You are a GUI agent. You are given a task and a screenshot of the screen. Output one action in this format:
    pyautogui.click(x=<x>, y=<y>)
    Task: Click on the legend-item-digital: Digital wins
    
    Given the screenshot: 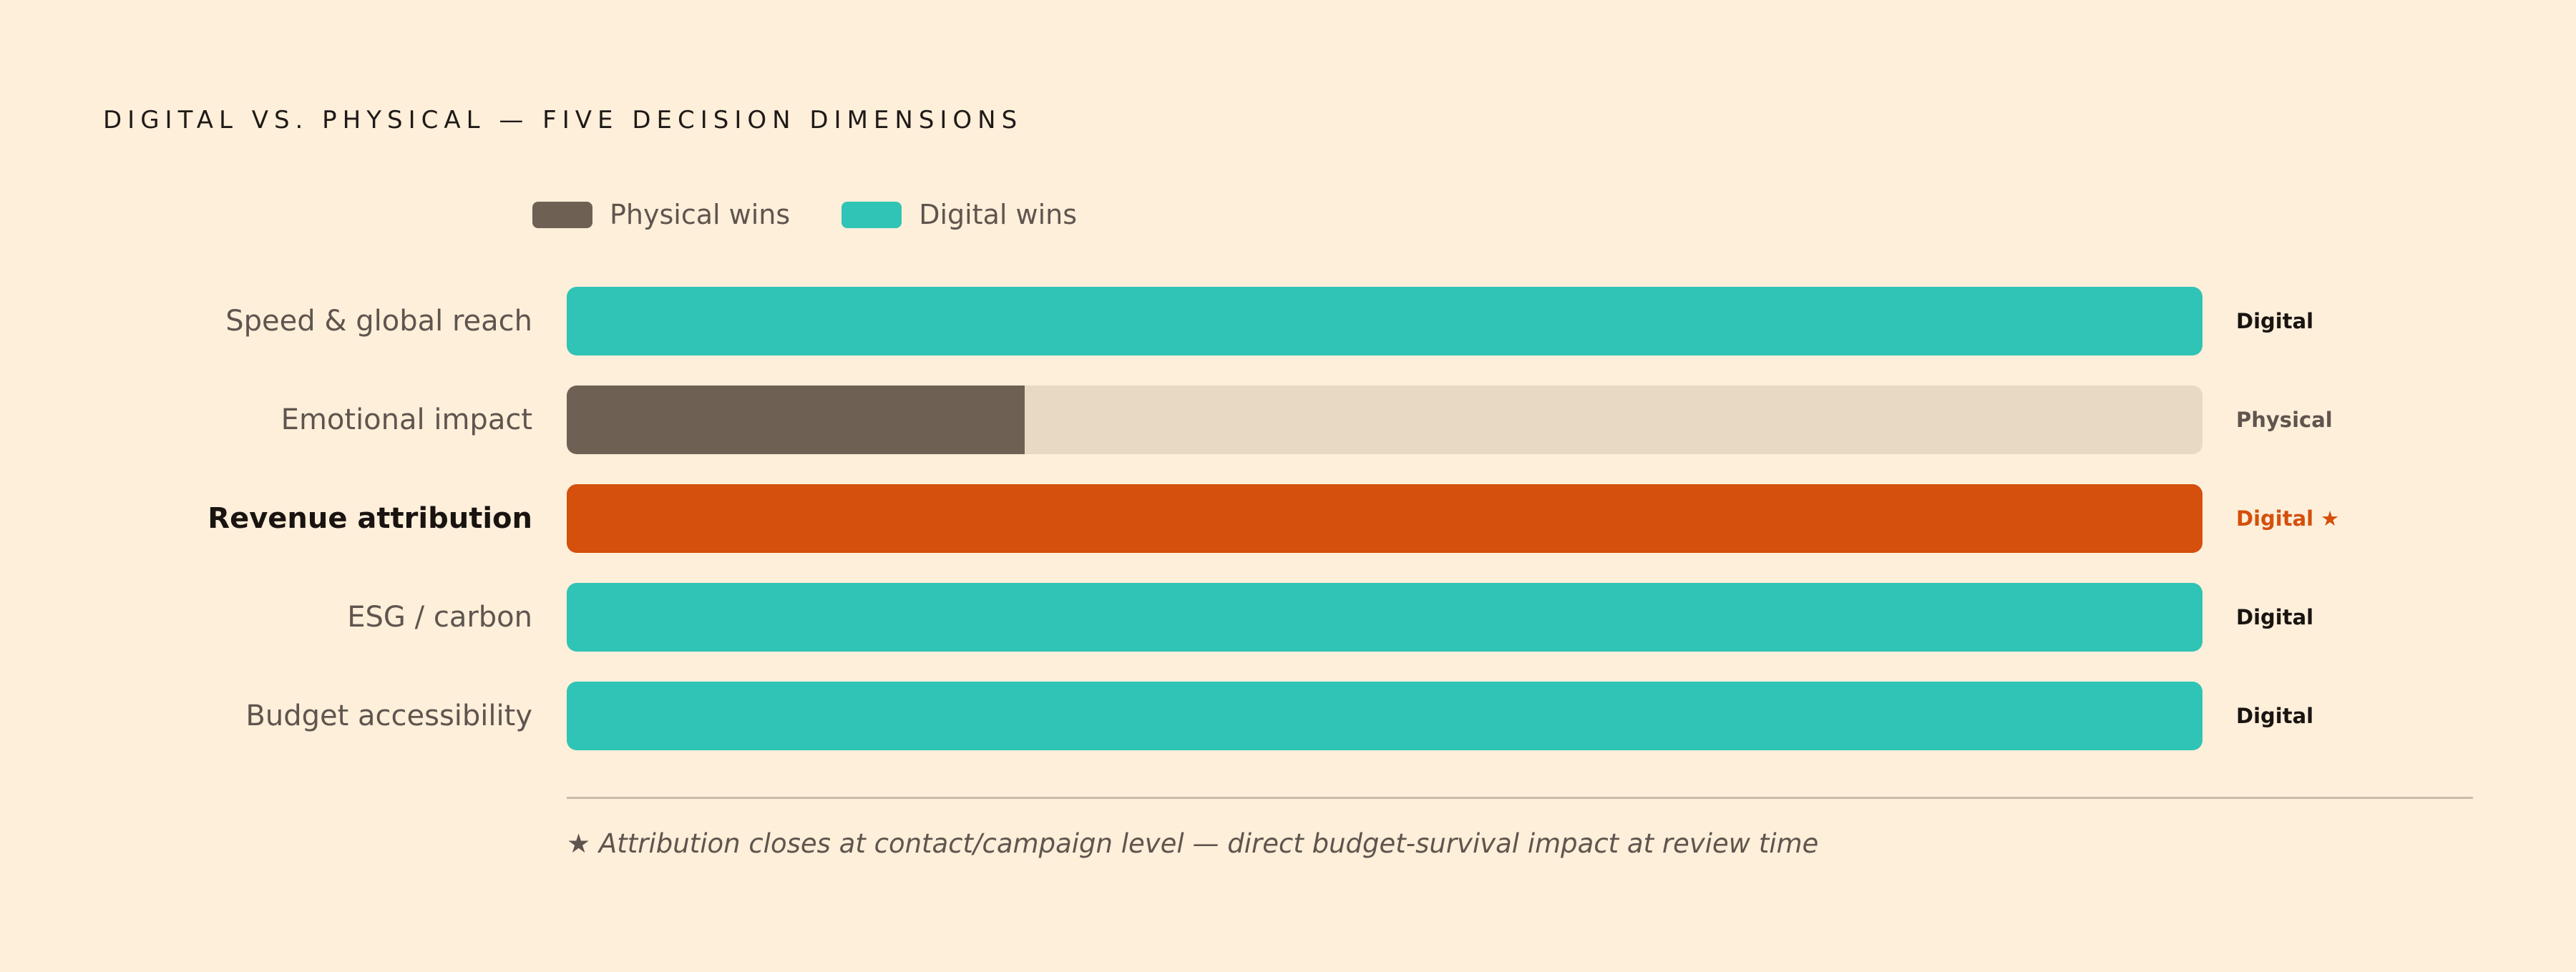 What is the action you would take?
    pyautogui.click(x=959, y=214)
    